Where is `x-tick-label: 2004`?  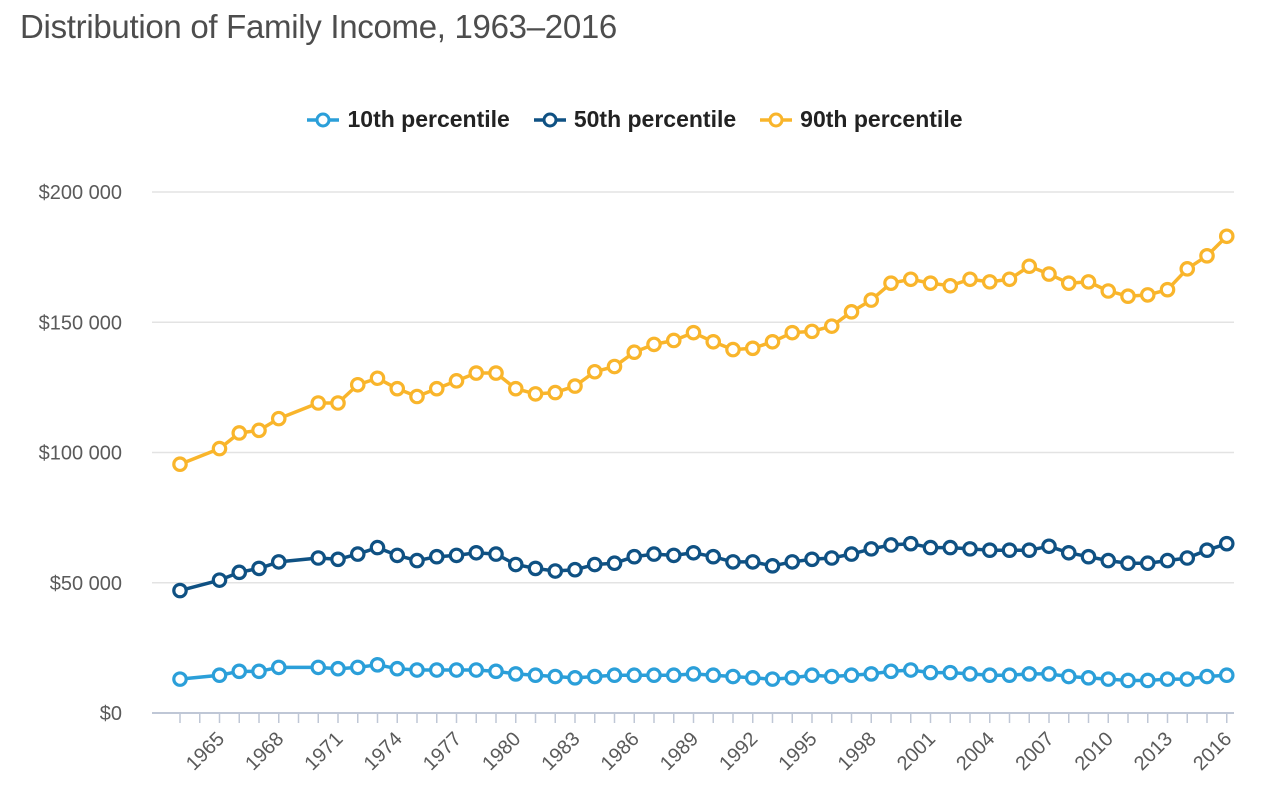
x-tick-label: 2004 is located at coordinates (975, 751).